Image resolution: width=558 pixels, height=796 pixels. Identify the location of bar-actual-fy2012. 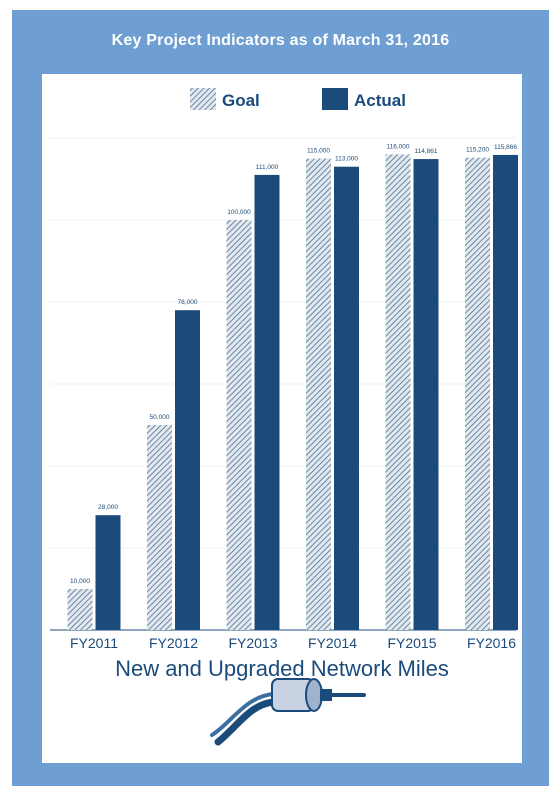
(187, 470).